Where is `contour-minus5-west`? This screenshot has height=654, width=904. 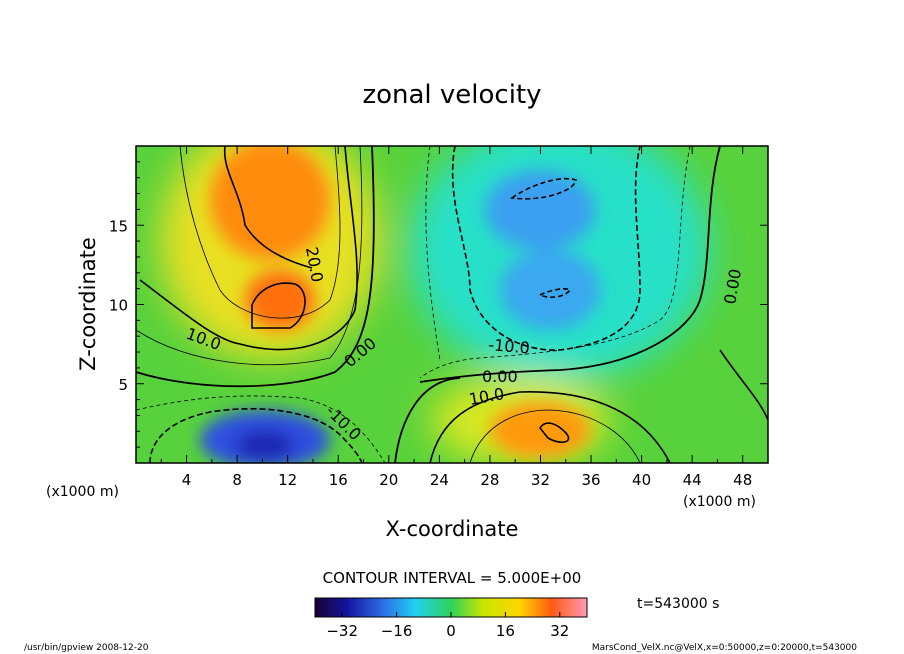
contour-minus5-west is located at coordinates (433, 253).